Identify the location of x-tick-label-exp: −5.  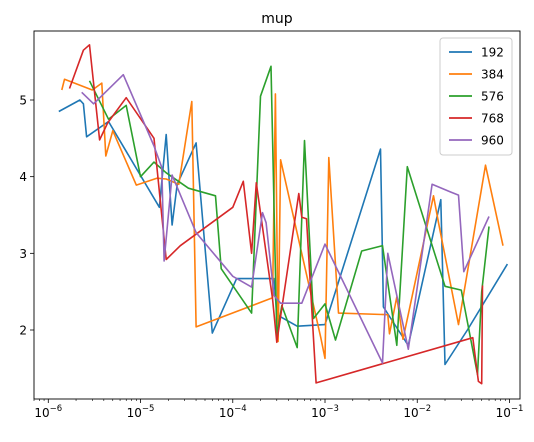
(148, 409).